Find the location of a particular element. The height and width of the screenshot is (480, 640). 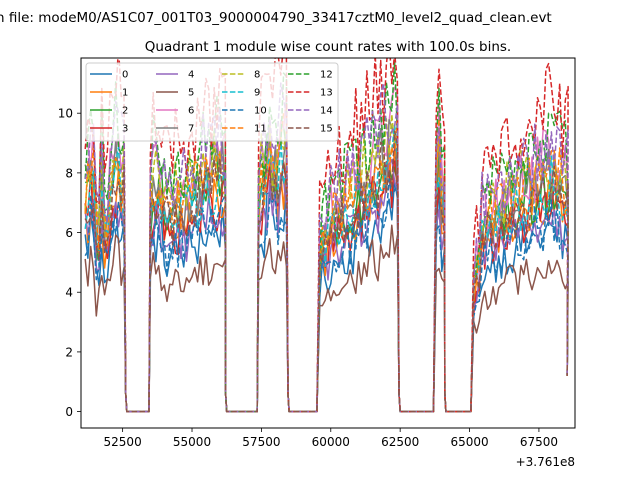

legend-label-0: 0 is located at coordinates (125, 75).